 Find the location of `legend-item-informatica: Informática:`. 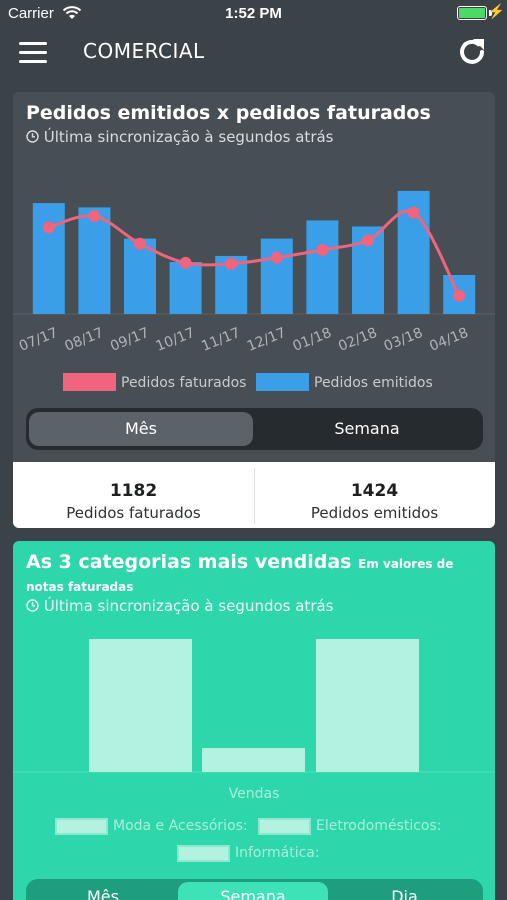

legend-item-informatica: Informática: is located at coordinates (248, 854).